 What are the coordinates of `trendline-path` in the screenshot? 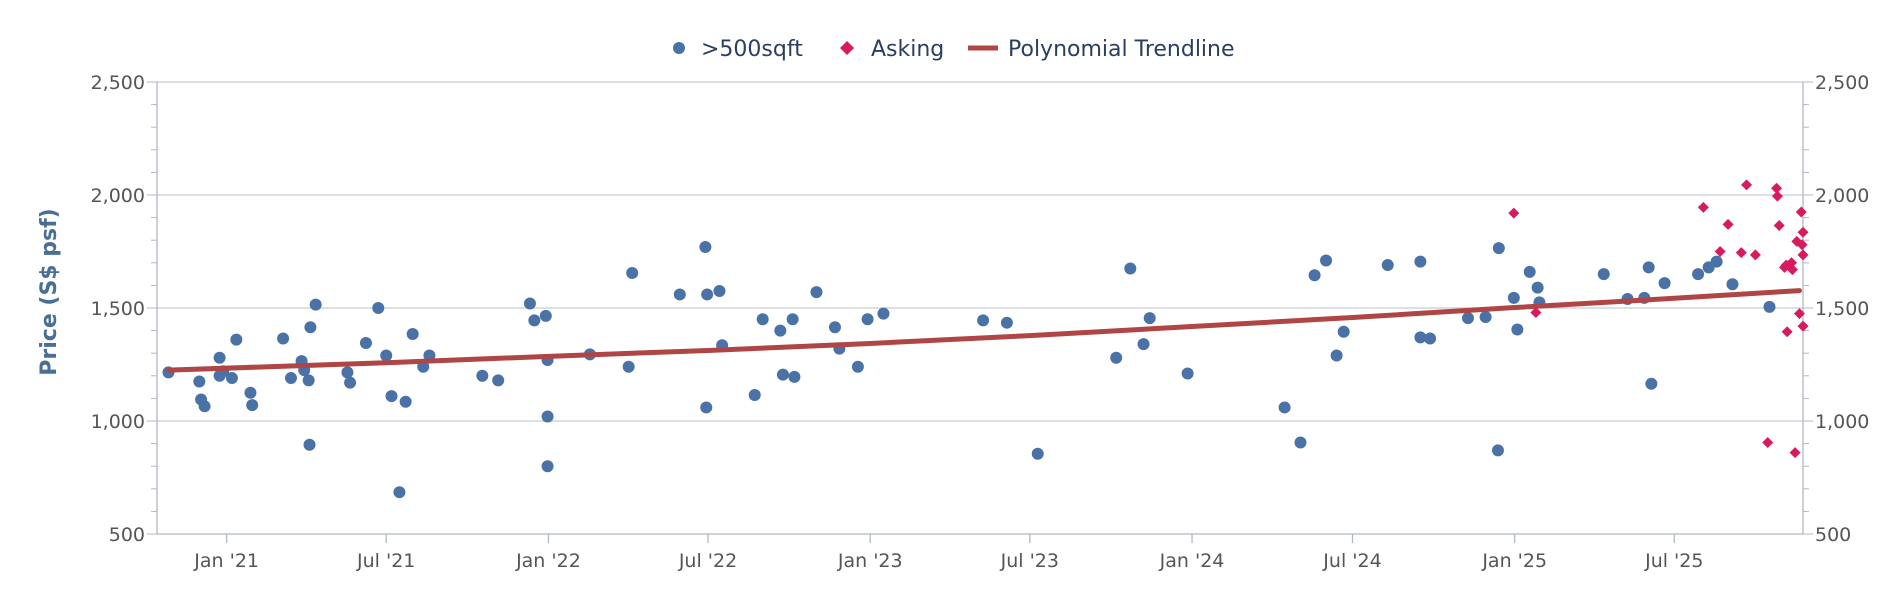 It's located at (983, 330).